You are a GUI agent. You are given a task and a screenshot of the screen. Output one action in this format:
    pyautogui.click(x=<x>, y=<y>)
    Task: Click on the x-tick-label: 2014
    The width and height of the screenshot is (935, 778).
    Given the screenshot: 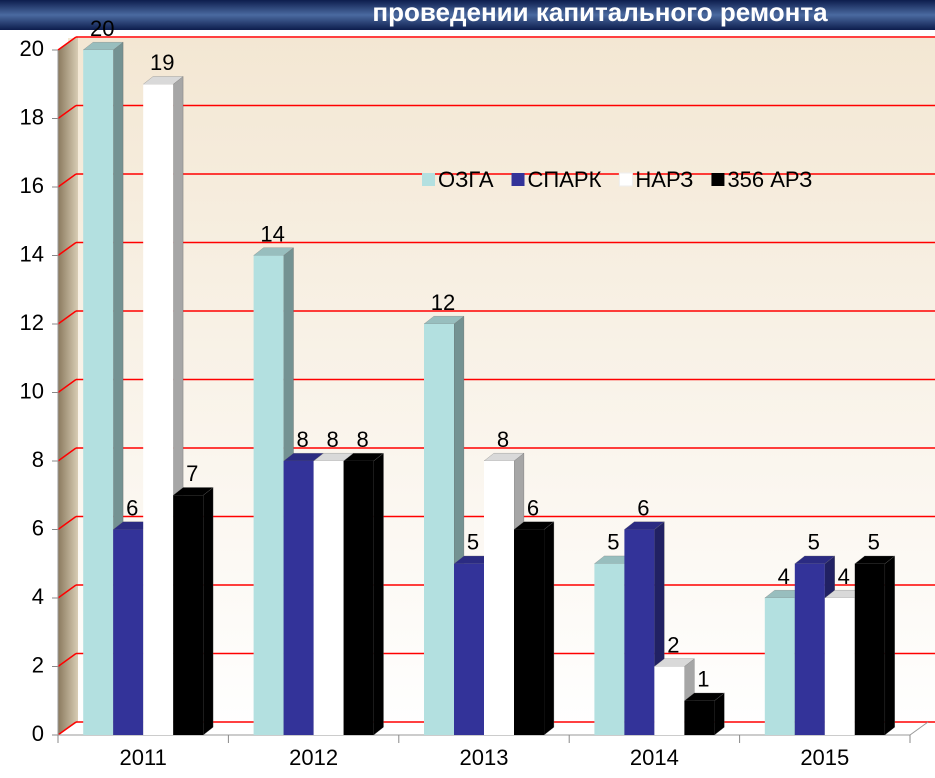 What is the action you would take?
    pyautogui.click(x=654, y=757)
    